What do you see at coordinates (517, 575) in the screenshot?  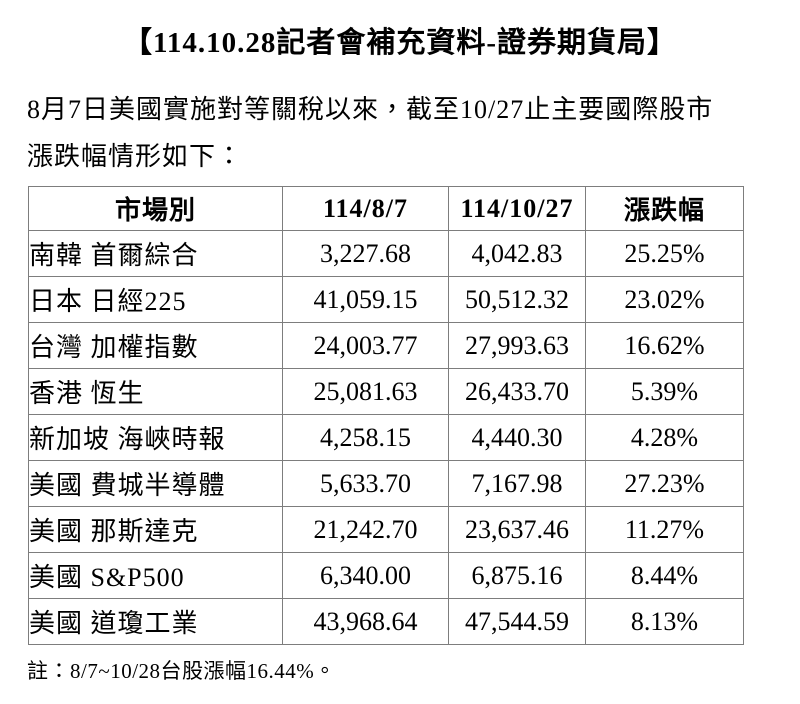 I see `end-value-cell: 6,875.16` at bounding box center [517, 575].